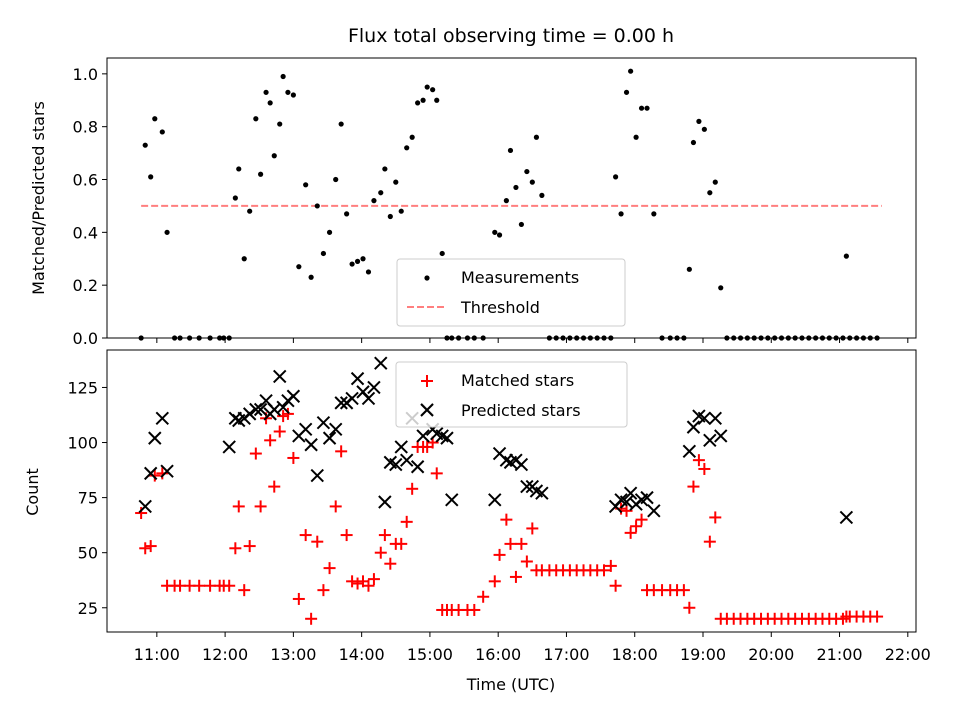 The image size is (960, 720). Describe the element at coordinates (38, 198) in the screenshot. I see `ratio-y-axis-label: Matched/Predicted stars` at that location.